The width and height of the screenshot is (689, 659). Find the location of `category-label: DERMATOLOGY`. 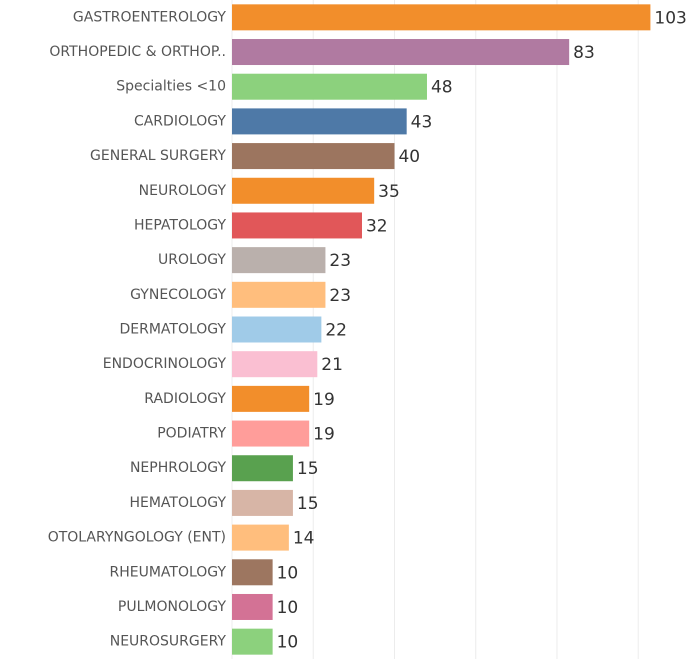

category-label: DERMATOLOGY is located at coordinates (172, 330).